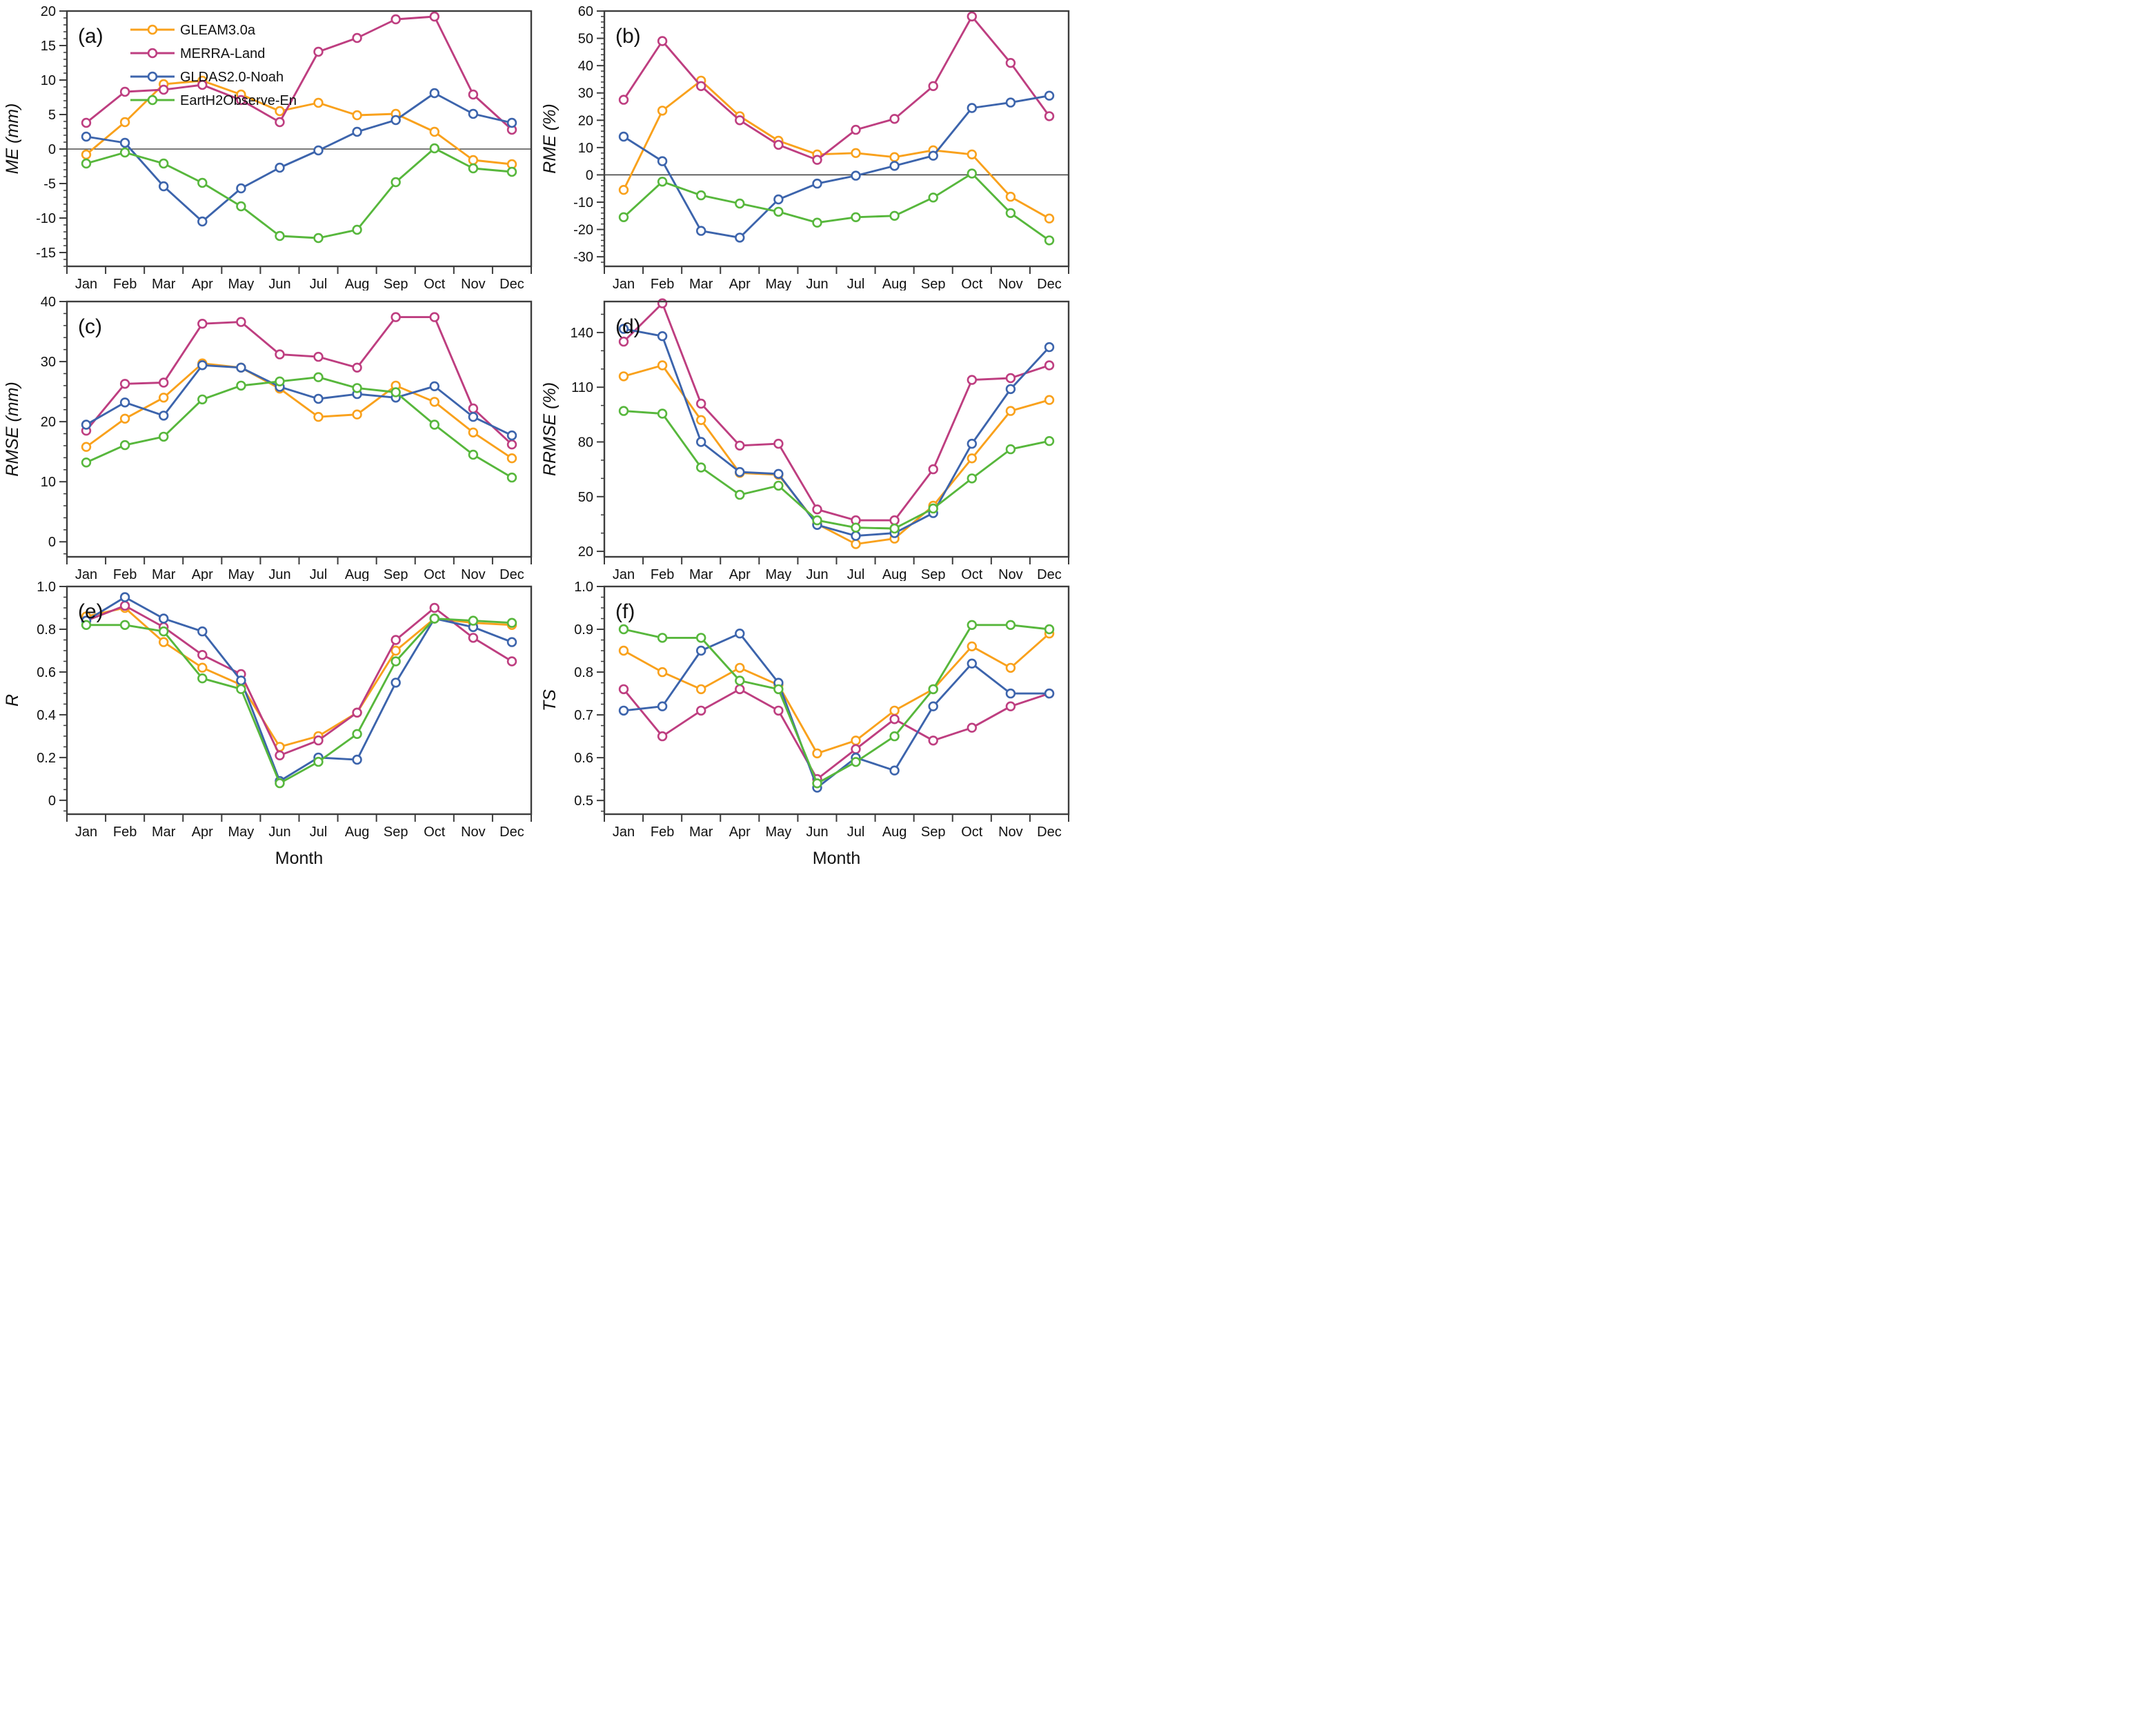  Describe the element at coordinates (856, 284) in the screenshot. I see `month-label: Jul` at that location.